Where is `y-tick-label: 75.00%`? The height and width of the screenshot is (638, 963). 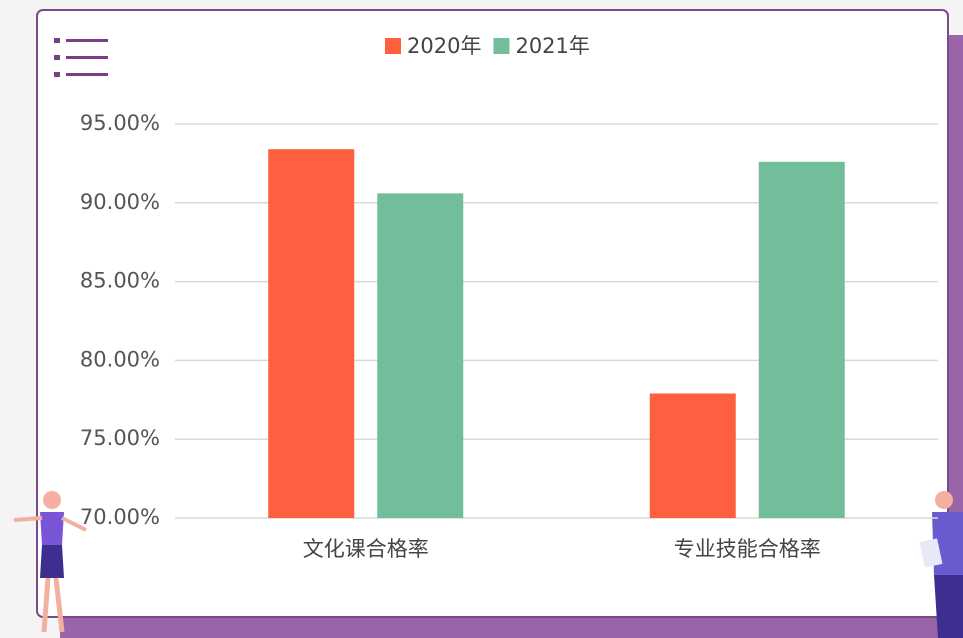
y-tick-label: 75.00% is located at coordinates (120, 438).